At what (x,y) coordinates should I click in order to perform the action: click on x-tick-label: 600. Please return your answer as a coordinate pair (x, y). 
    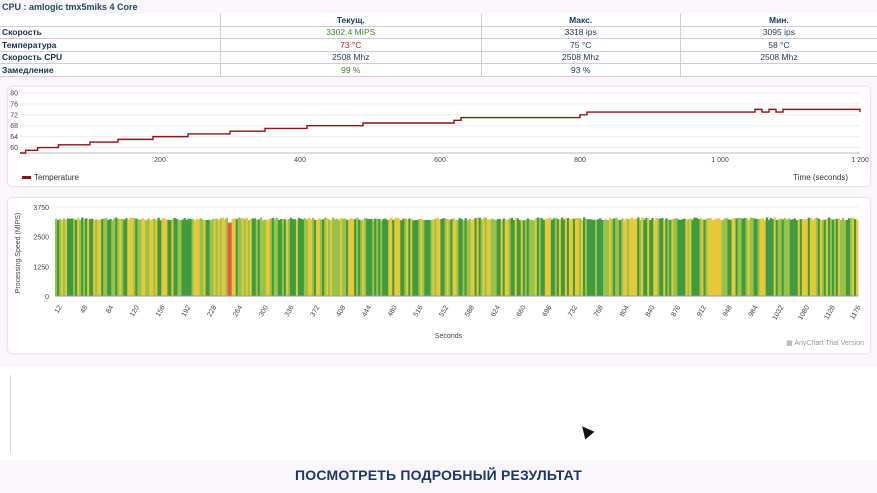
    Looking at the image, I should click on (440, 160).